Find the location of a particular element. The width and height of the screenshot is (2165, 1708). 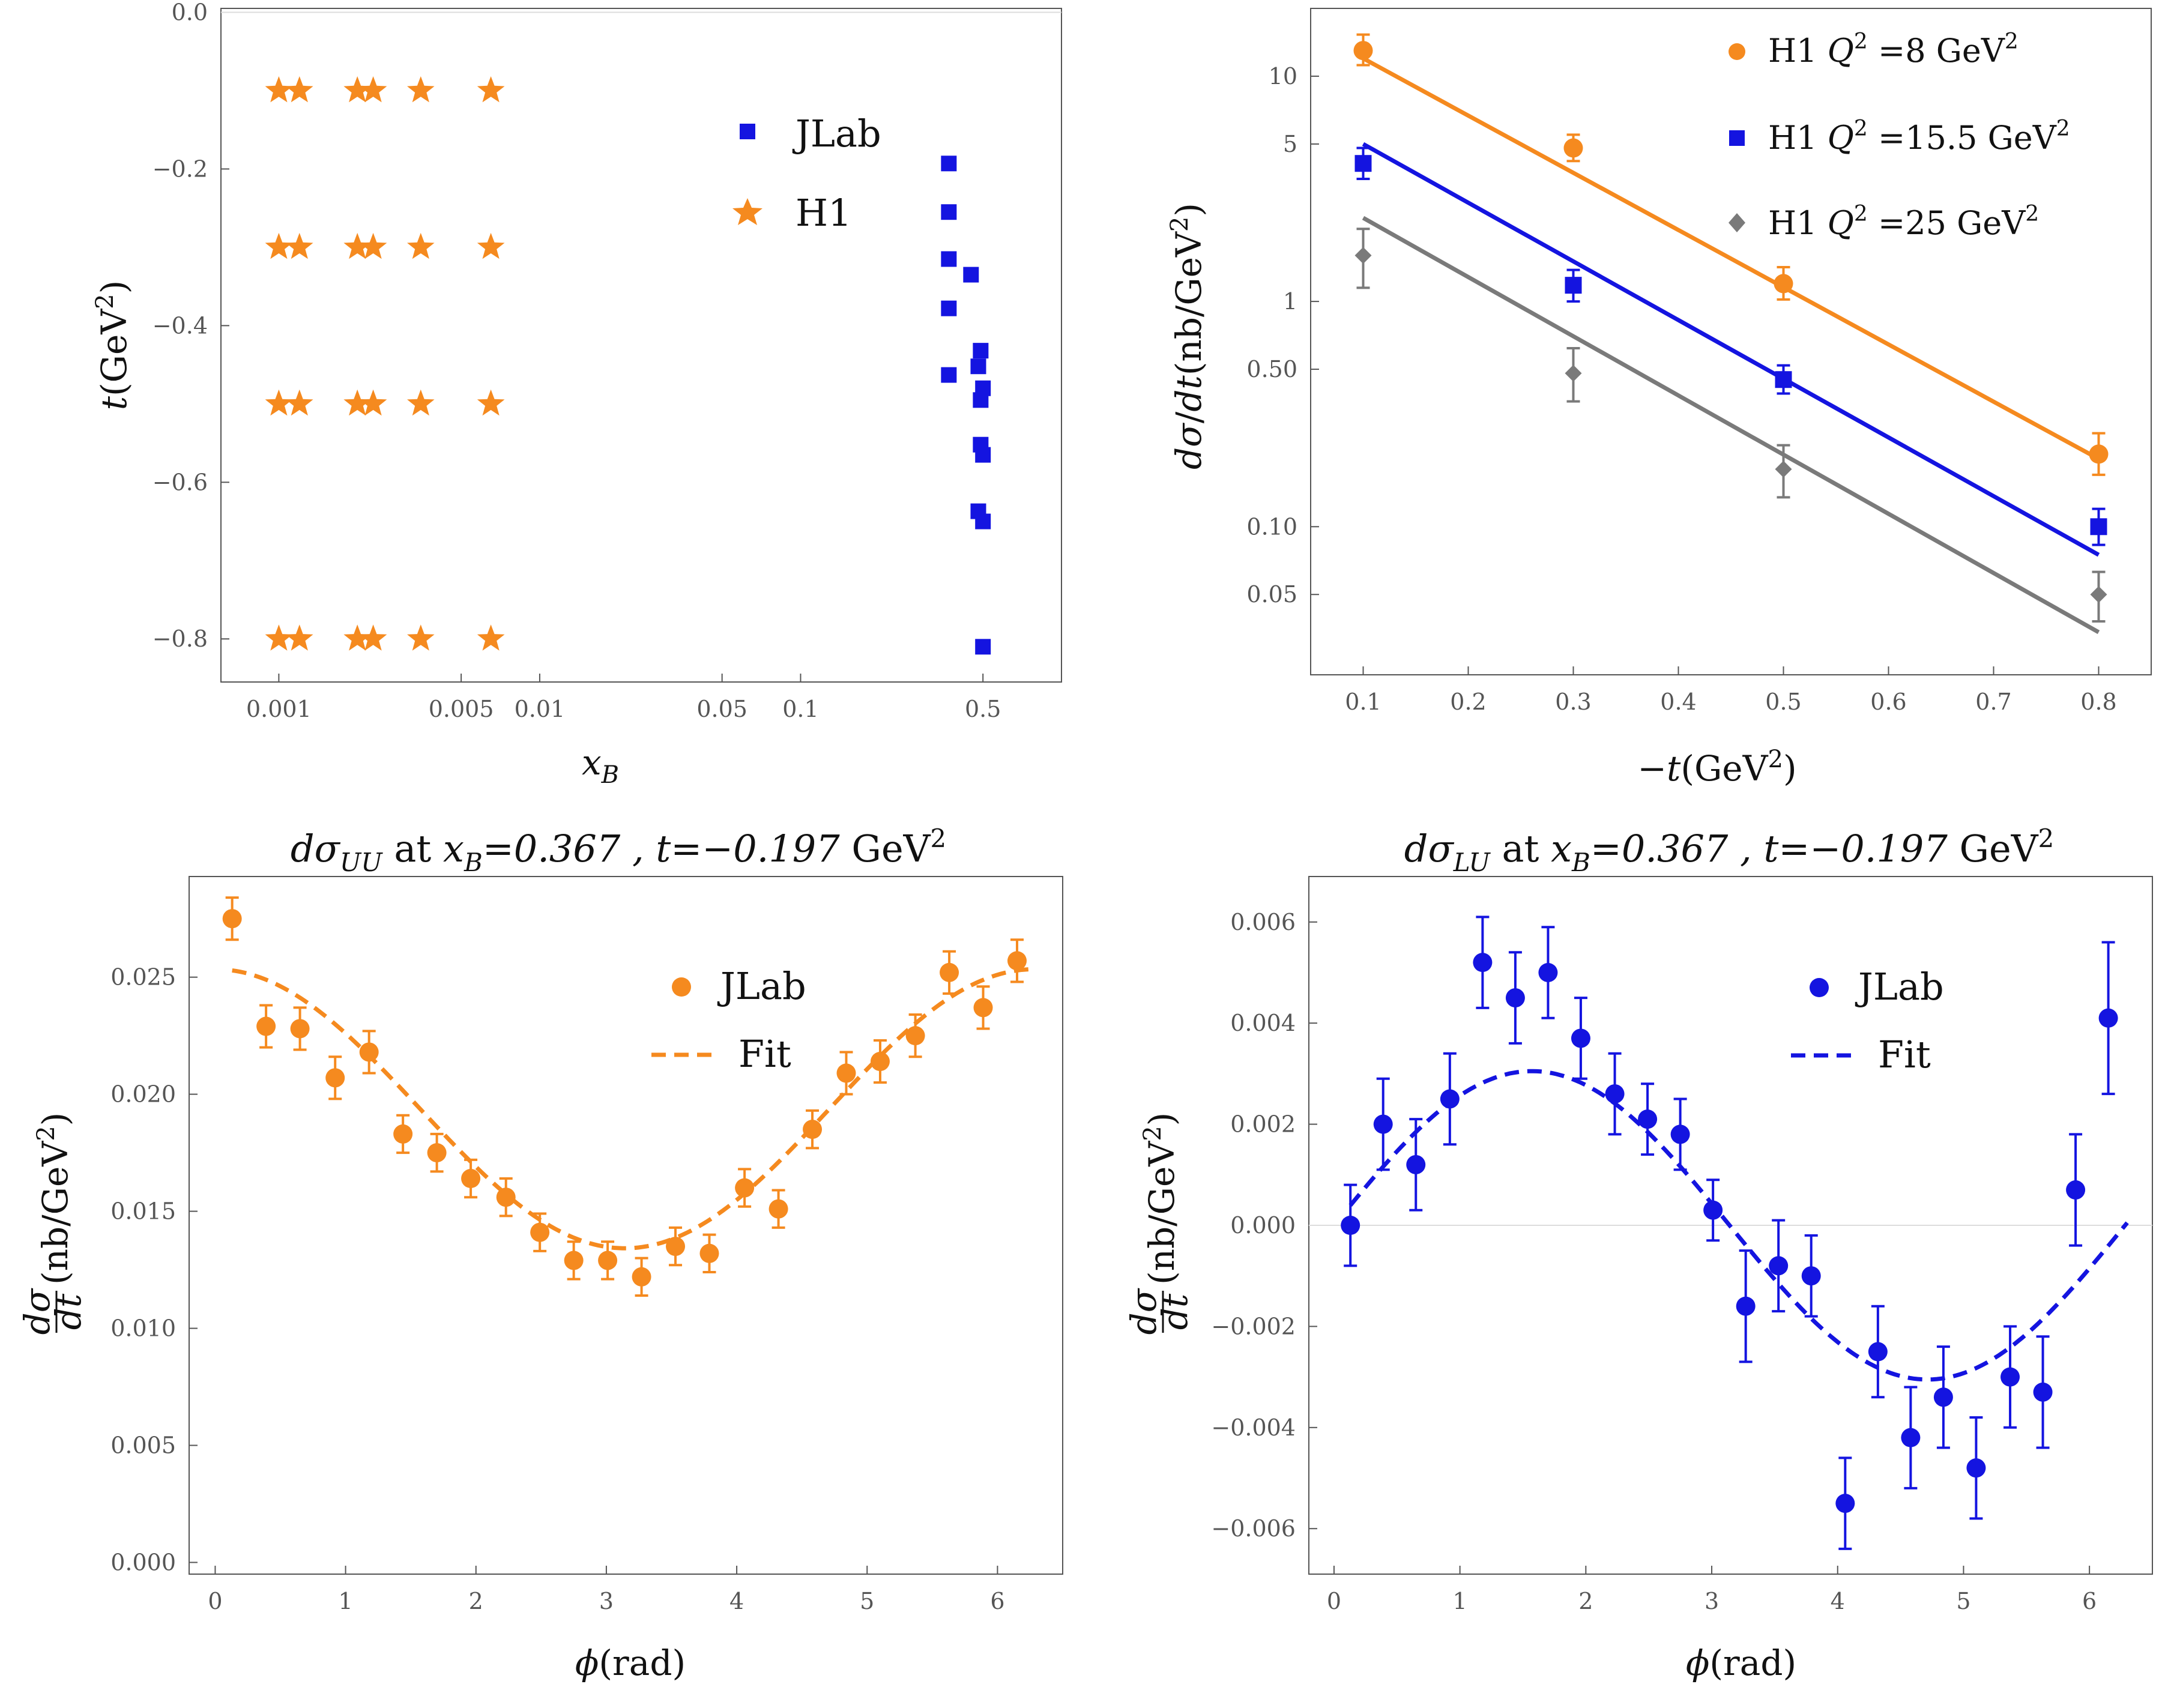

y-tick-label: −0.8 is located at coordinates (180, 639).